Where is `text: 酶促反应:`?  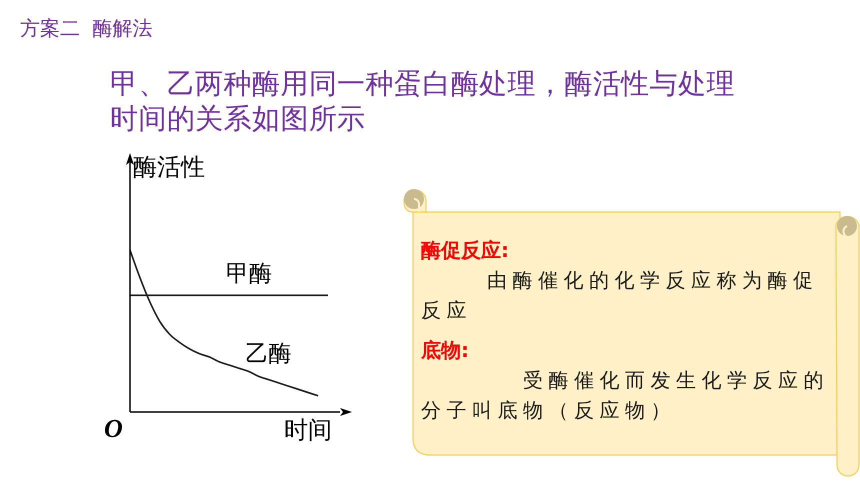
text: 酶促反应: is located at coordinates (465, 250).